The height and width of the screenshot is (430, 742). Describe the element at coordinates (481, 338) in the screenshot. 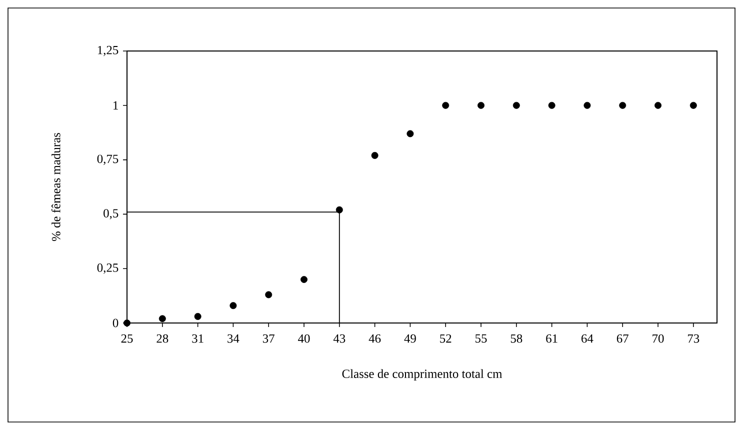

I see `x-tick-label: 55` at that location.